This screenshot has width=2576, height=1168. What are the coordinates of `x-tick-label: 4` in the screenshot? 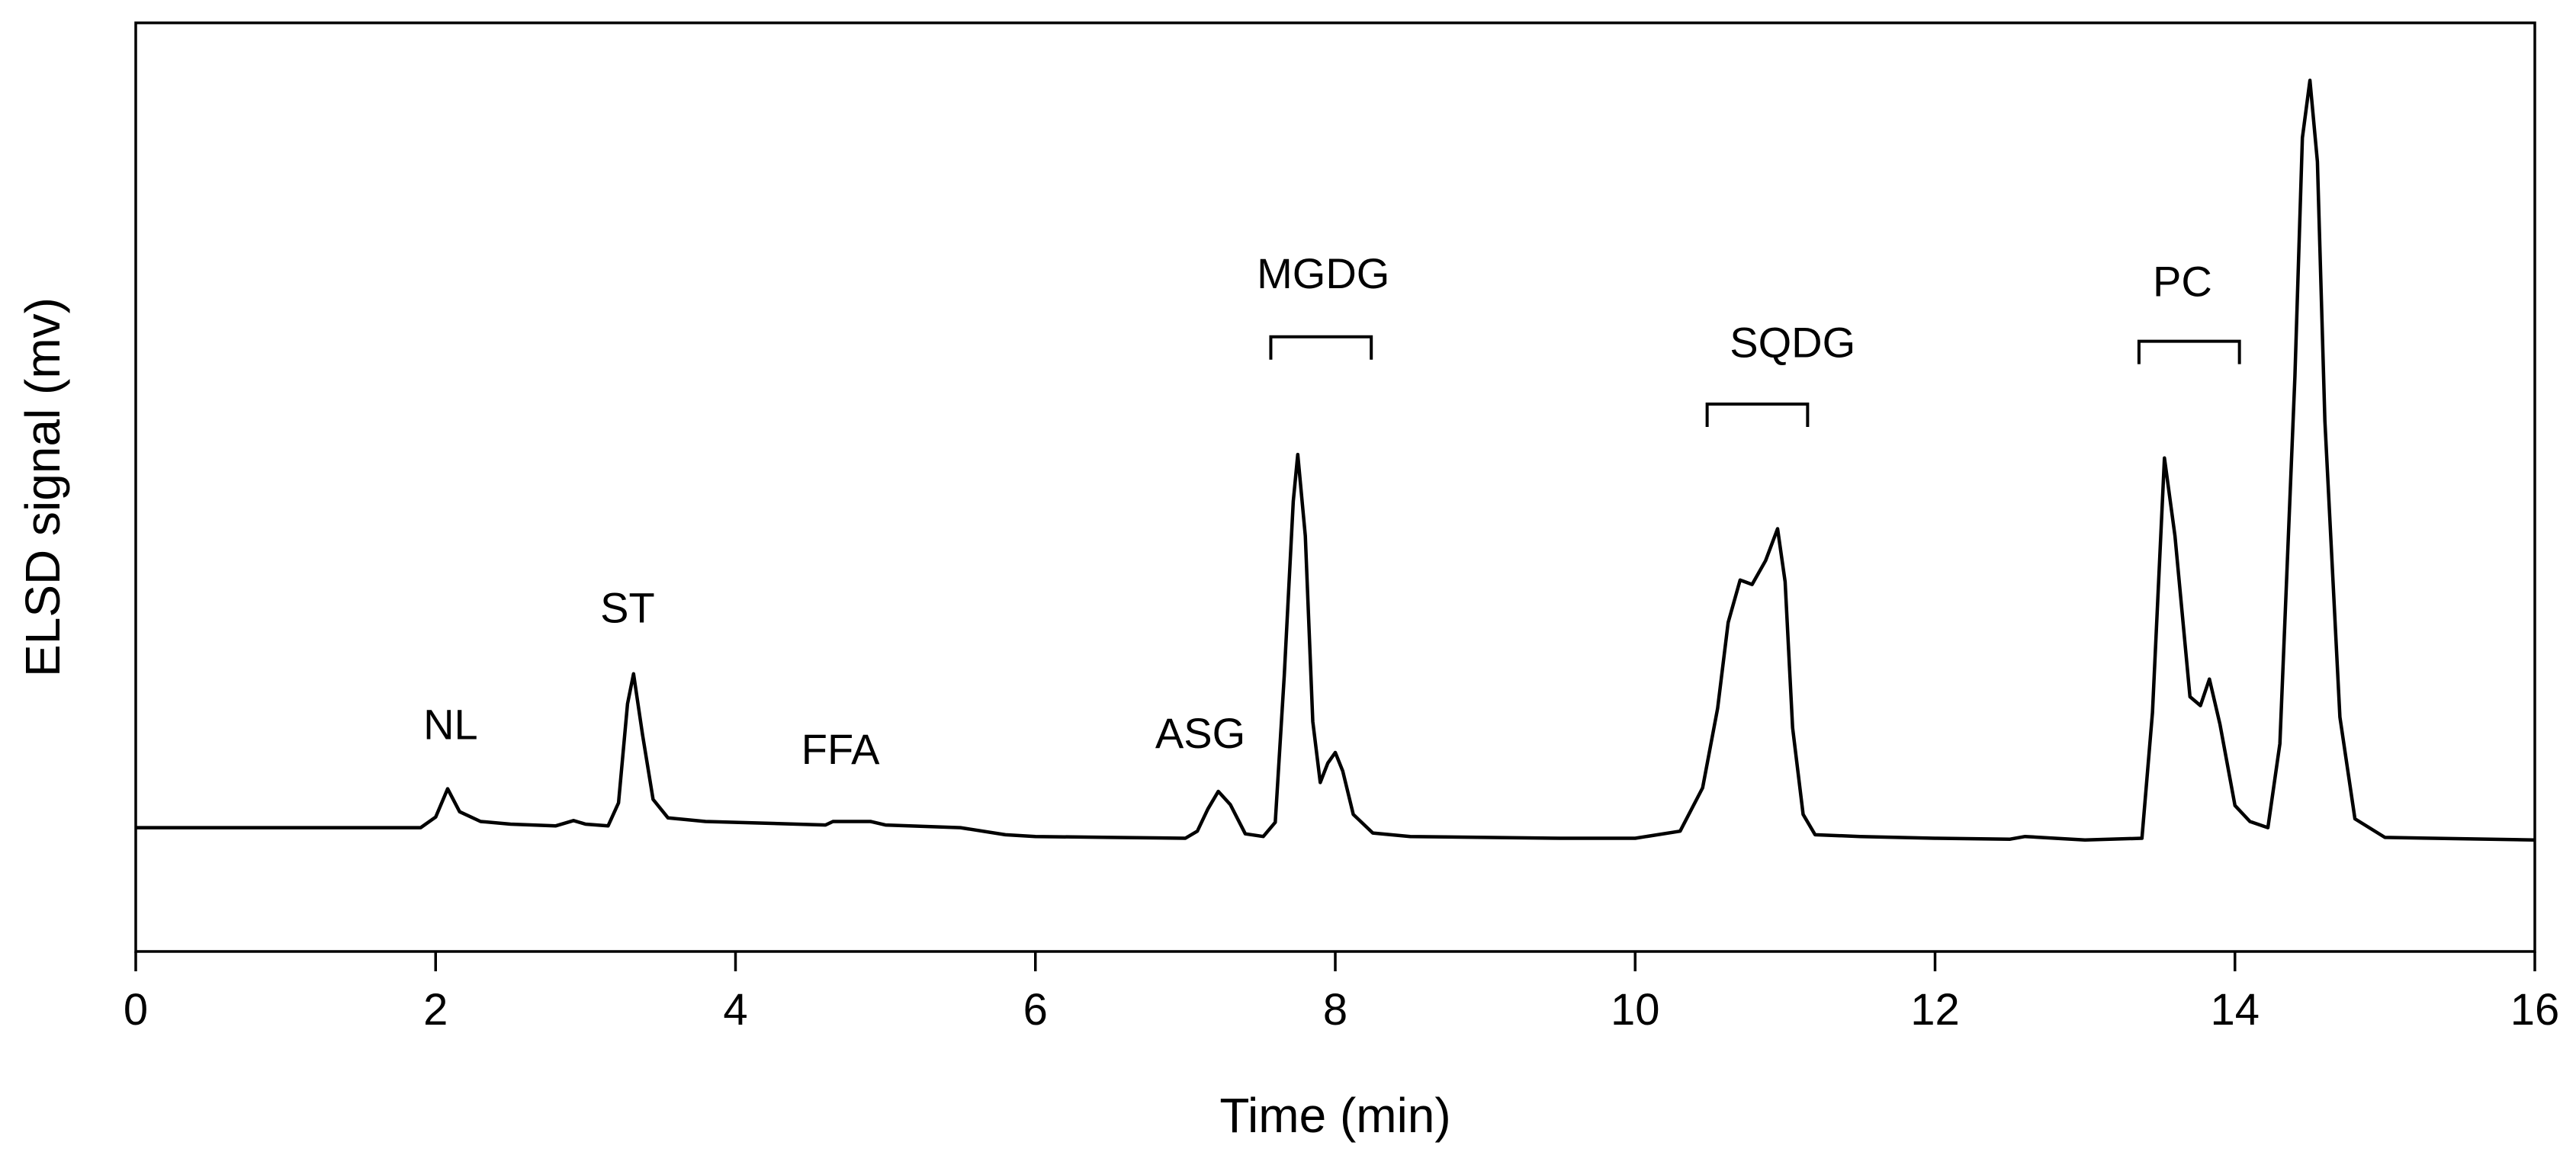 It's located at (735, 1010).